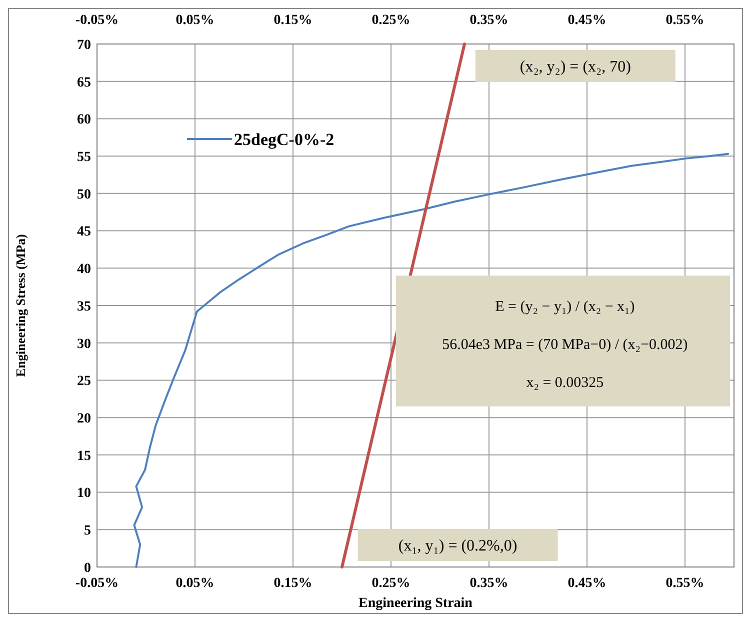 The height and width of the screenshot is (620, 749). I want to click on annotation: x₂ = 0.00325, so click(565, 382).